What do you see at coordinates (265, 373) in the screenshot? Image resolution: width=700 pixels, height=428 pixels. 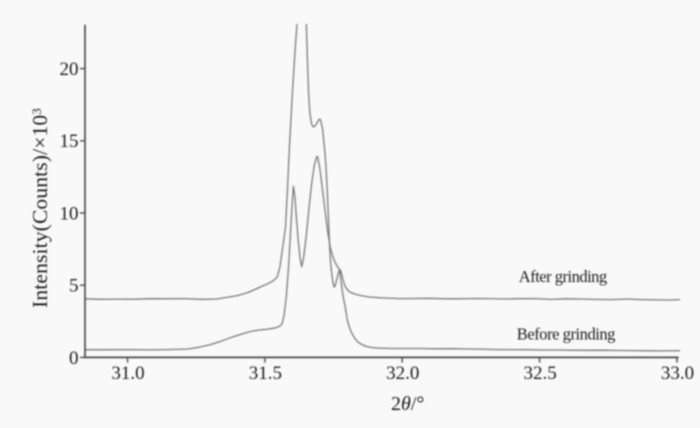 I see `svg-text: 31.5` at bounding box center [265, 373].